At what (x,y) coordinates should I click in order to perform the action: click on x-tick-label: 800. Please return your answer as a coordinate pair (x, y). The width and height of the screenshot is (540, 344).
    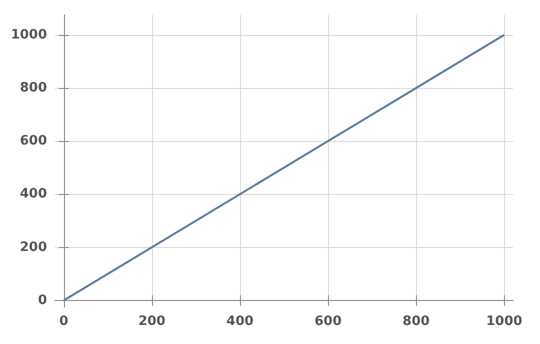
    Looking at the image, I should click on (416, 321).